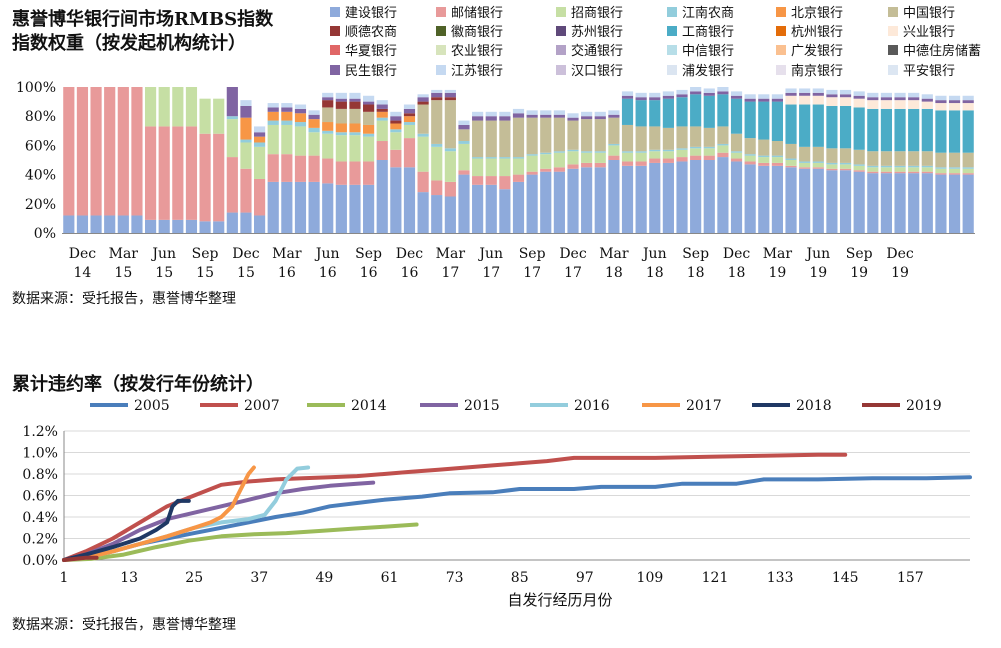 The height and width of the screenshot is (648, 1001). What do you see at coordinates (259, 578) in the screenshot?
I see `chart2-x-tick: 37` at bounding box center [259, 578].